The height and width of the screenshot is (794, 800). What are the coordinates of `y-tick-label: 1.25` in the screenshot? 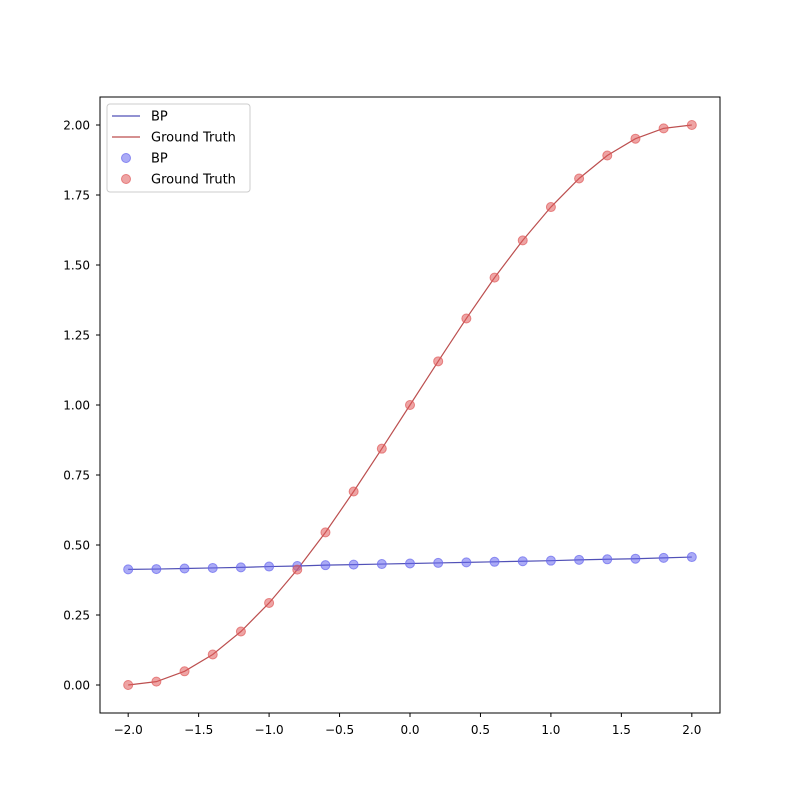 It's located at (76, 336).